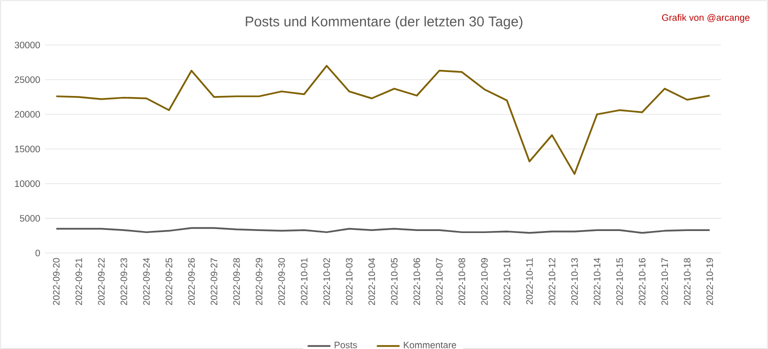  I want to click on x-tick-label: 2022-10-06, so click(417, 281).